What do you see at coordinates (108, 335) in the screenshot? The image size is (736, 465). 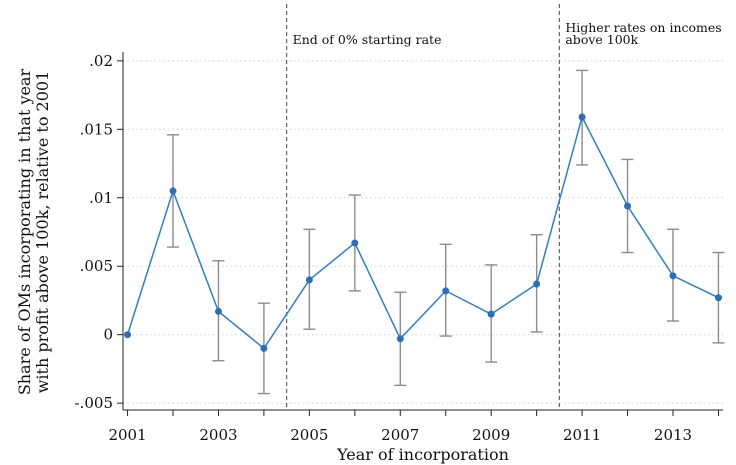 I see `y-tick-label: 0` at bounding box center [108, 335].